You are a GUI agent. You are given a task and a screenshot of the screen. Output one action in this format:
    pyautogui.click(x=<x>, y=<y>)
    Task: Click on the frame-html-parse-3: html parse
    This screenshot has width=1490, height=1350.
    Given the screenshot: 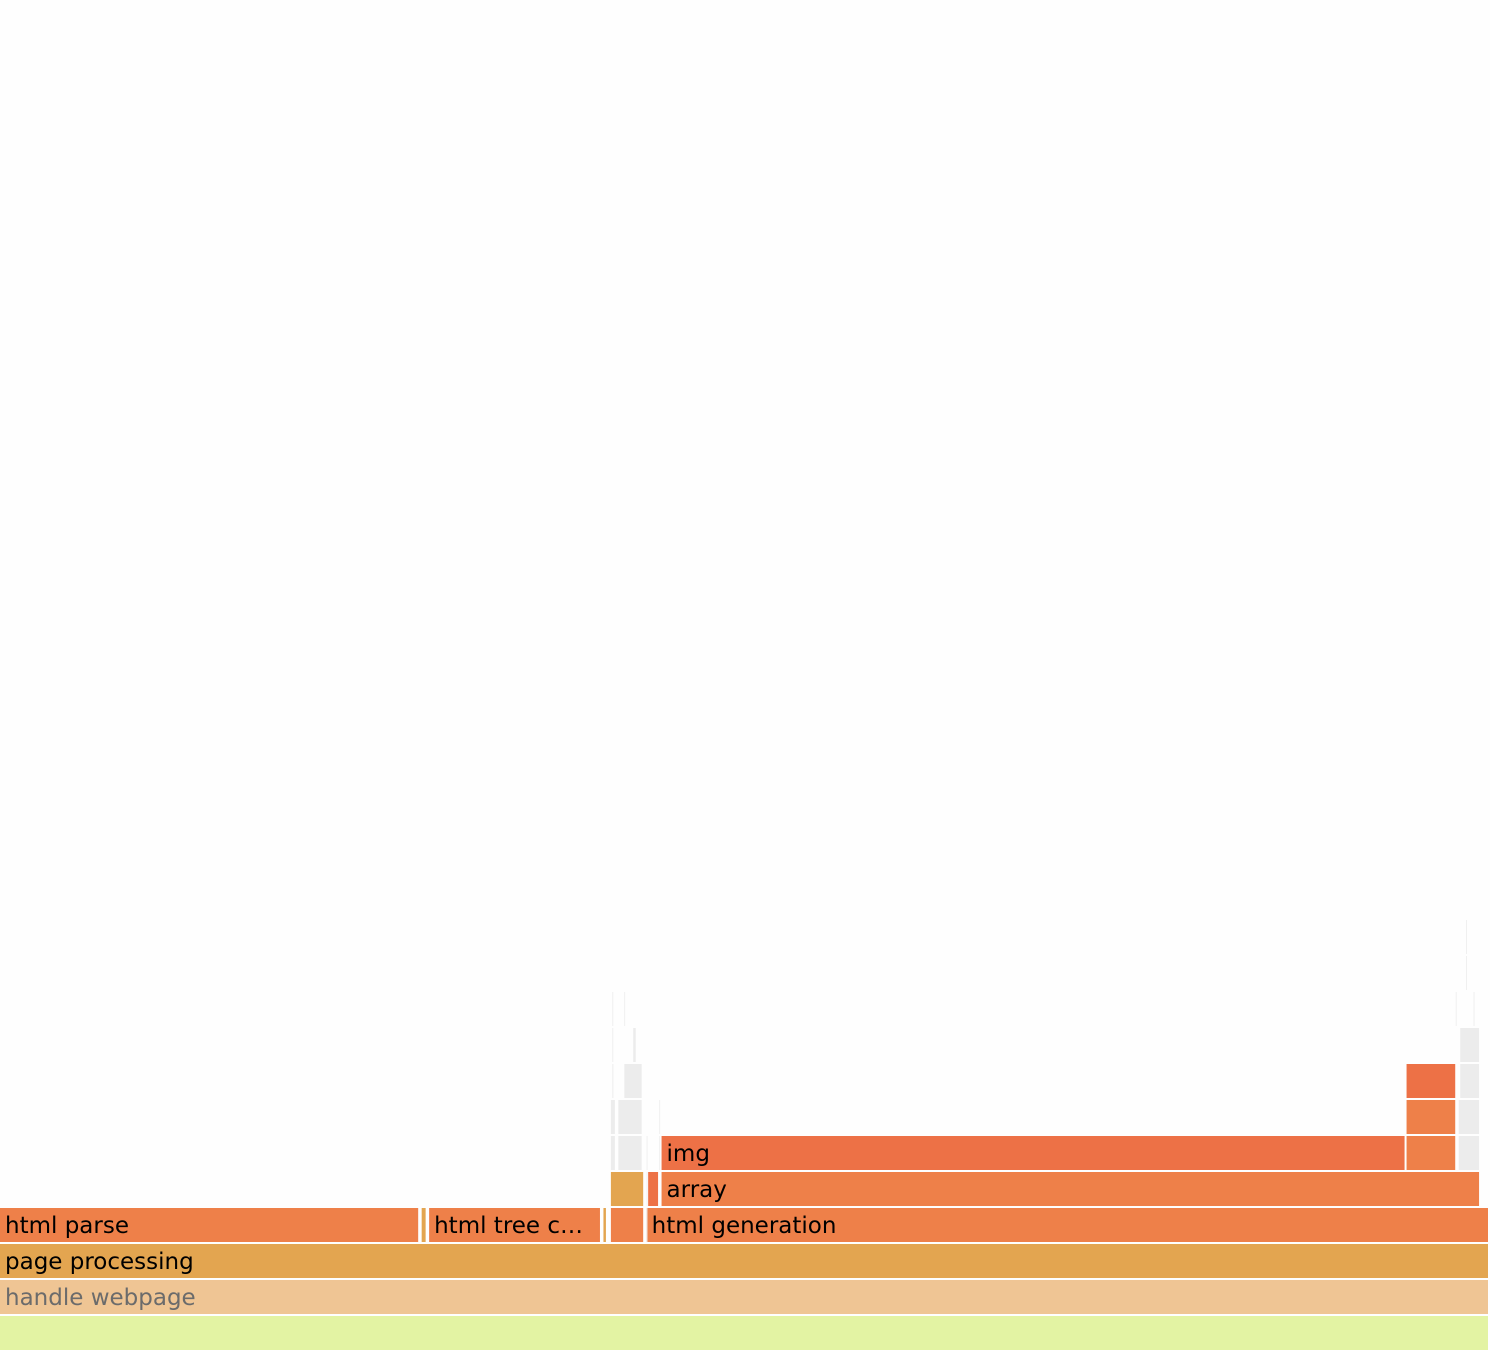 What is the action you would take?
    pyautogui.click(x=209, y=1225)
    